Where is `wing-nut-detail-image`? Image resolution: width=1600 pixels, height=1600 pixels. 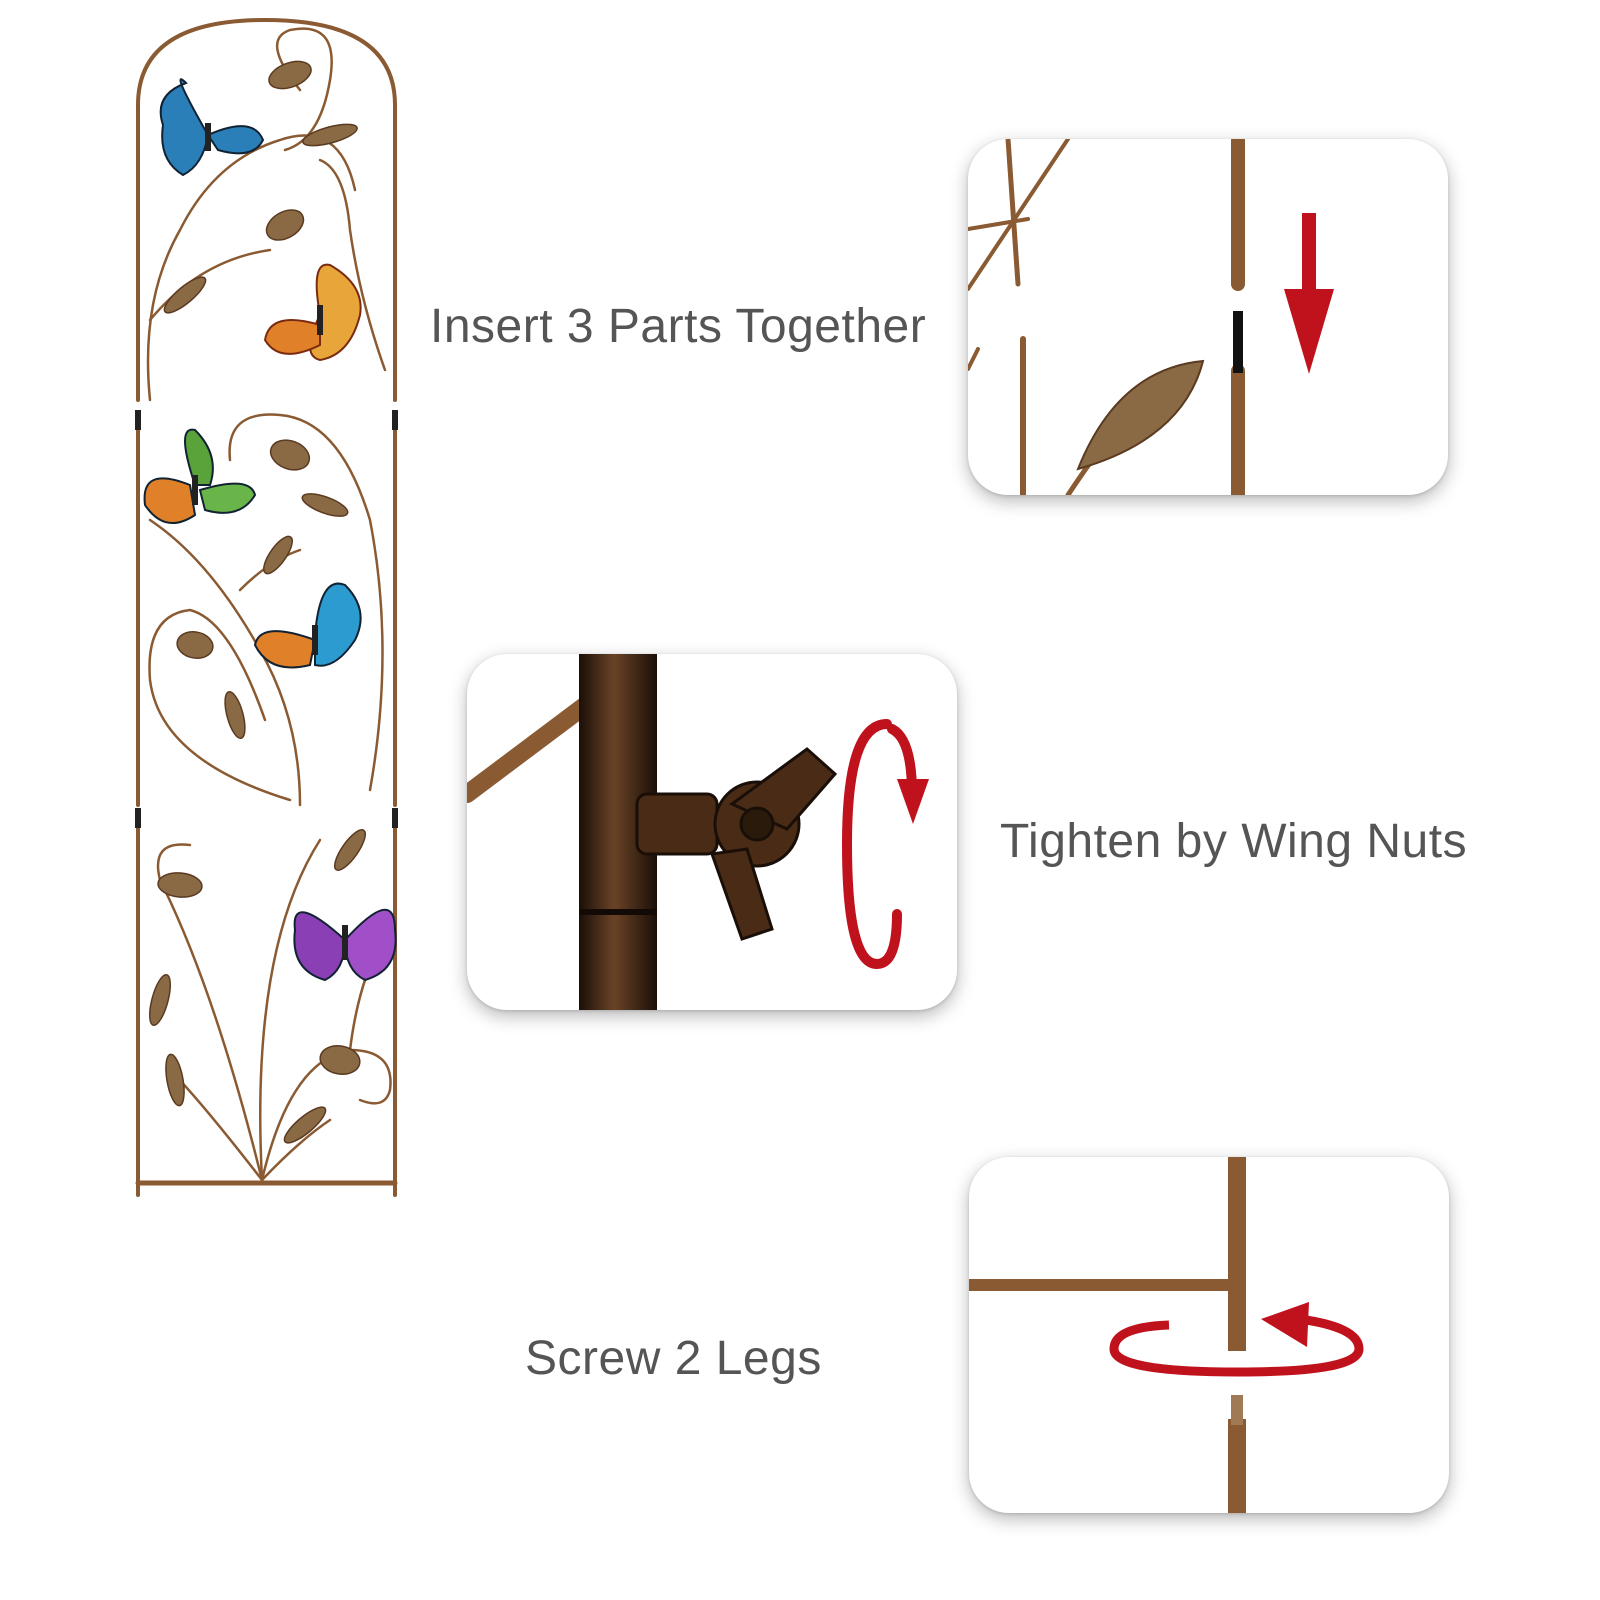
wing-nut-detail-image is located at coordinates (698, 832).